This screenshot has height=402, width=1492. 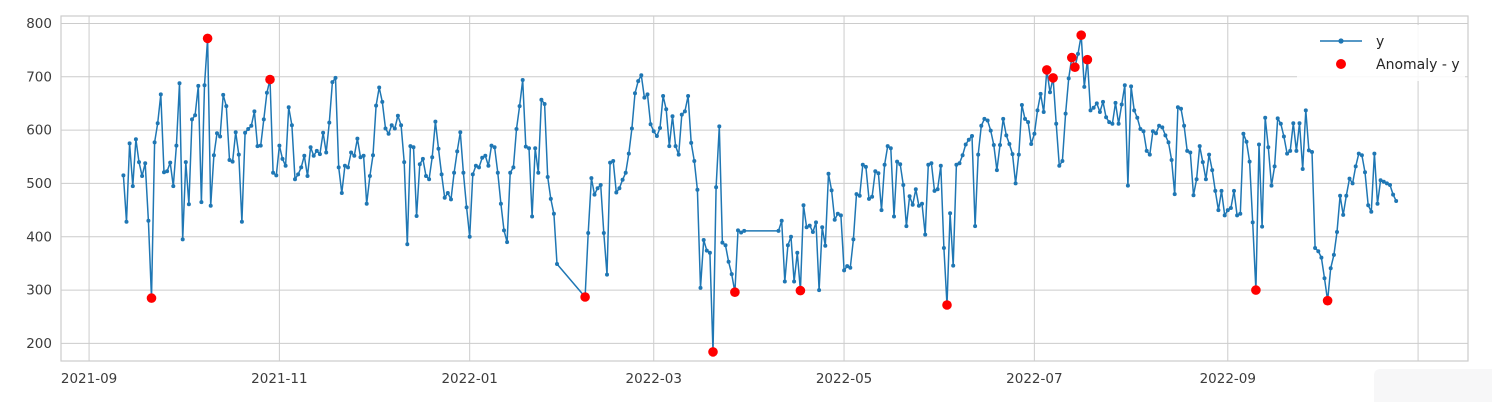 I want to click on x-tick-label: 2022-09, so click(x=1228, y=379).